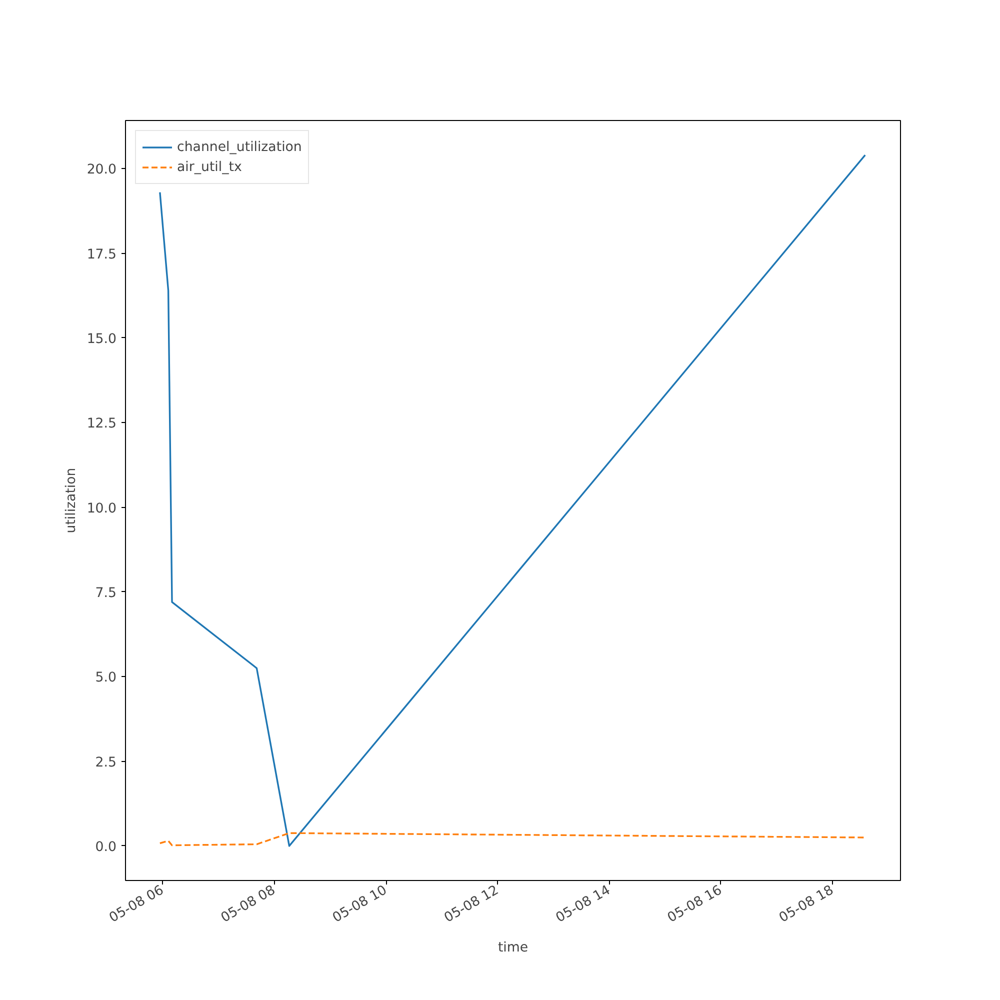  What do you see at coordinates (101, 339) in the screenshot?
I see `y-tick-label: 15.0` at bounding box center [101, 339].